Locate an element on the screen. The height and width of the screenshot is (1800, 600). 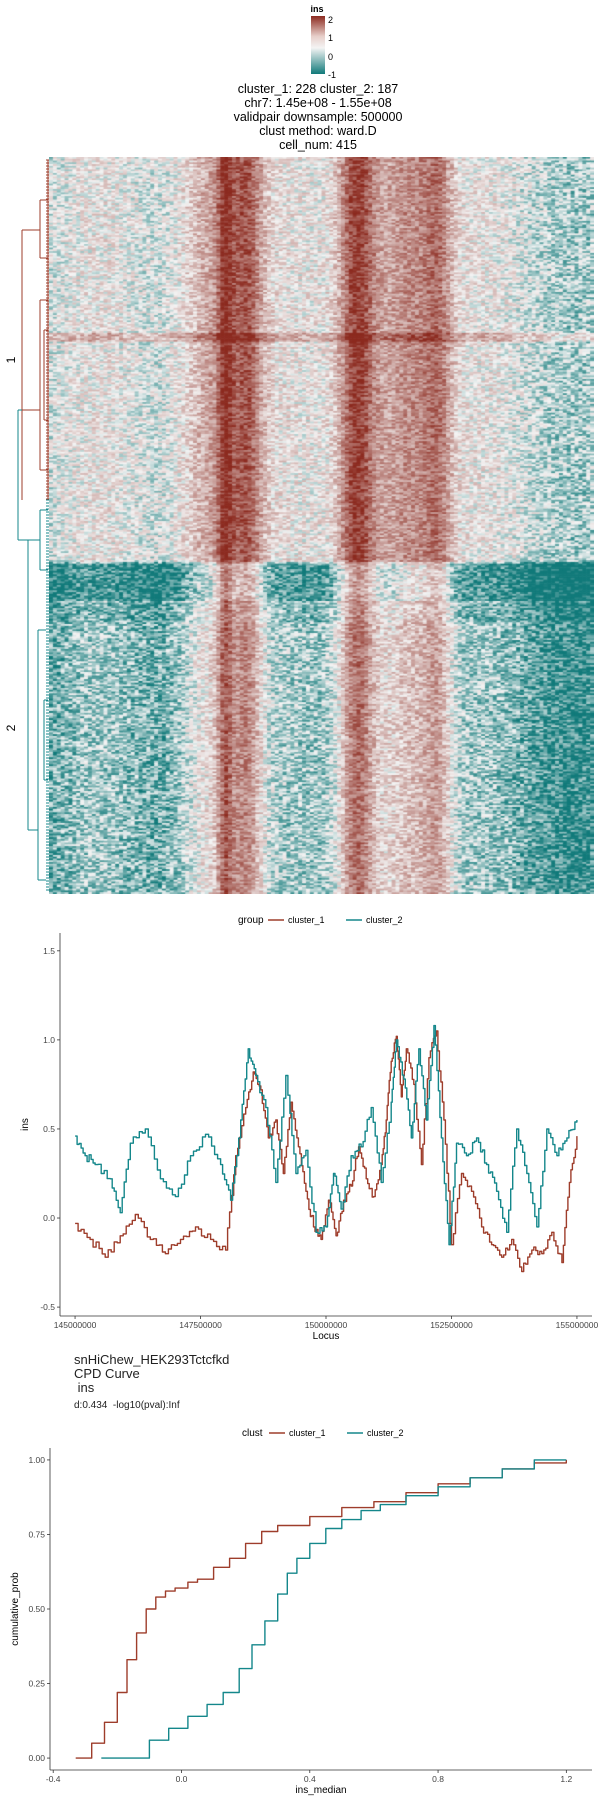
y-tick-label: 0.5 is located at coordinates (49, 1129).